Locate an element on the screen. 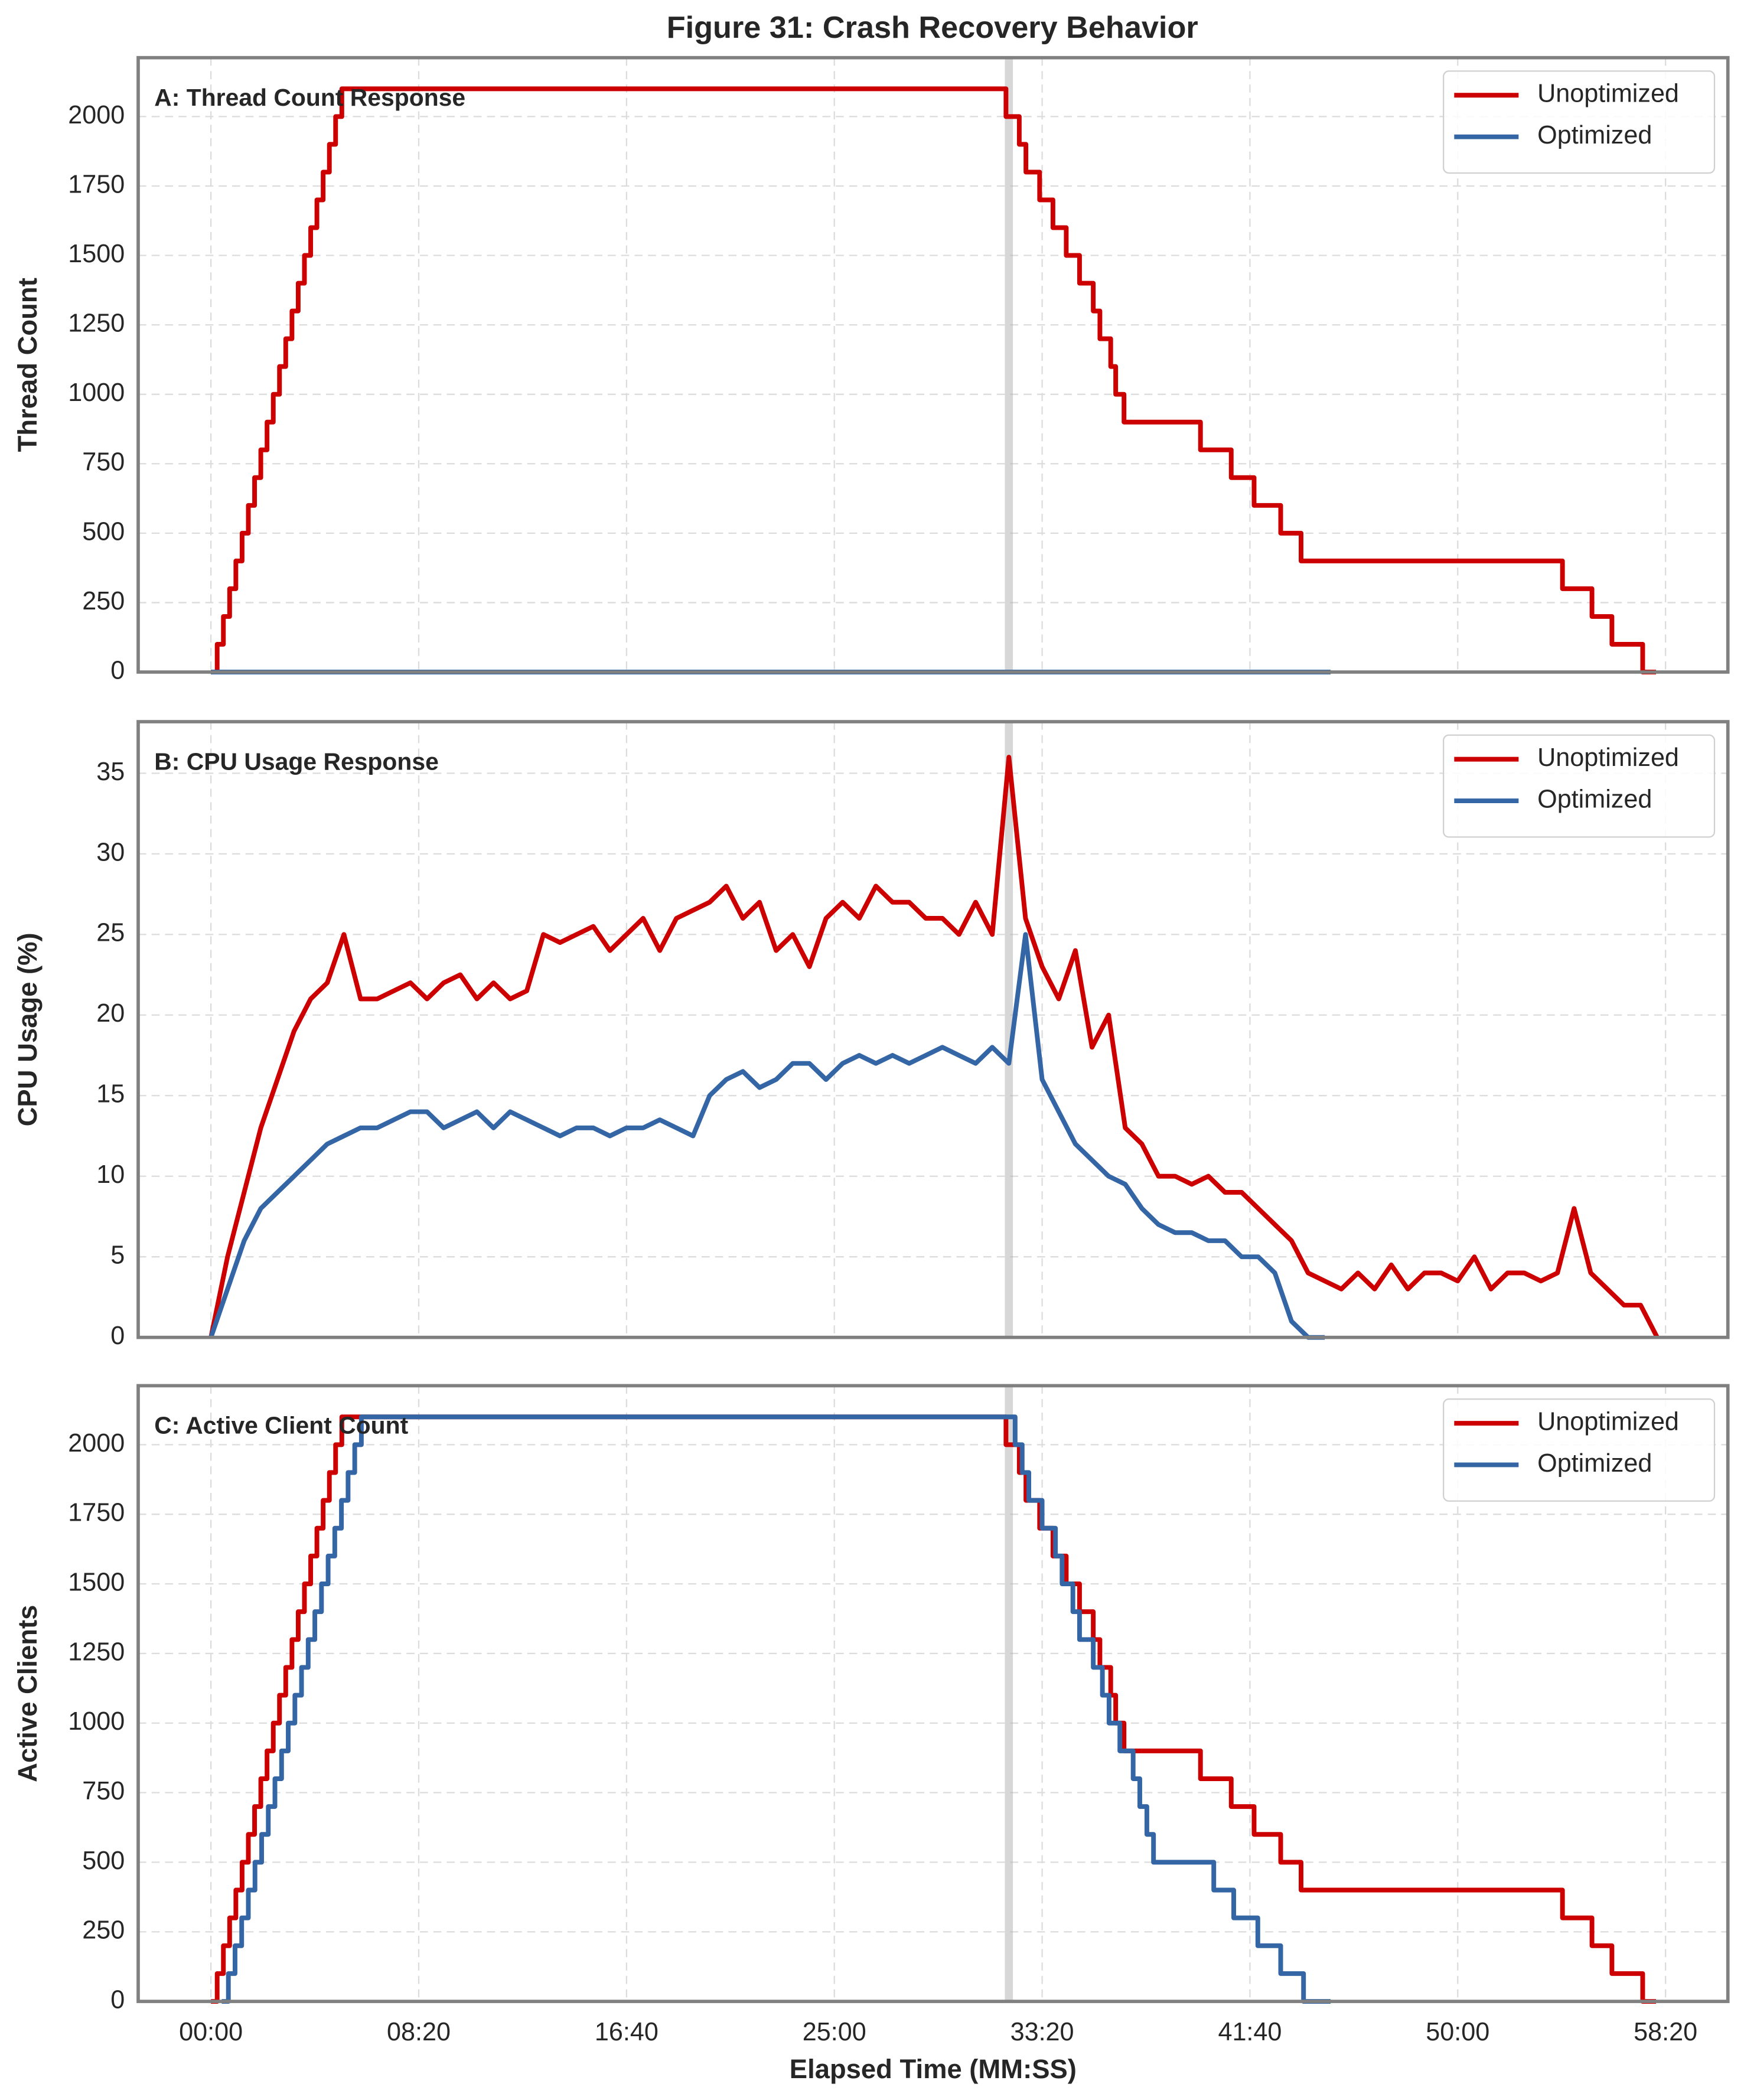 Image resolution: width=1744 pixels, height=2100 pixels. x-tick-label: 25:00 is located at coordinates (834, 2032).